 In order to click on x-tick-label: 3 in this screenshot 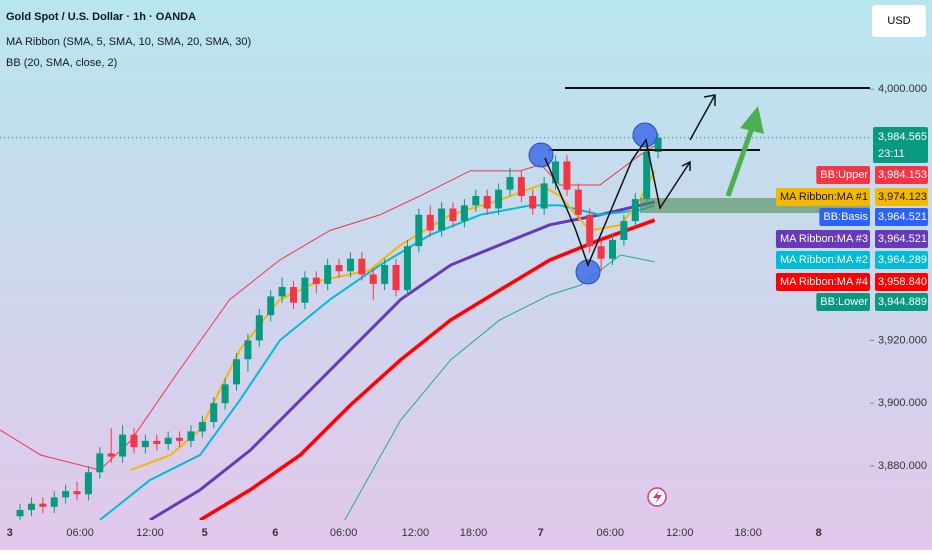, I will do `click(10, 533)`.